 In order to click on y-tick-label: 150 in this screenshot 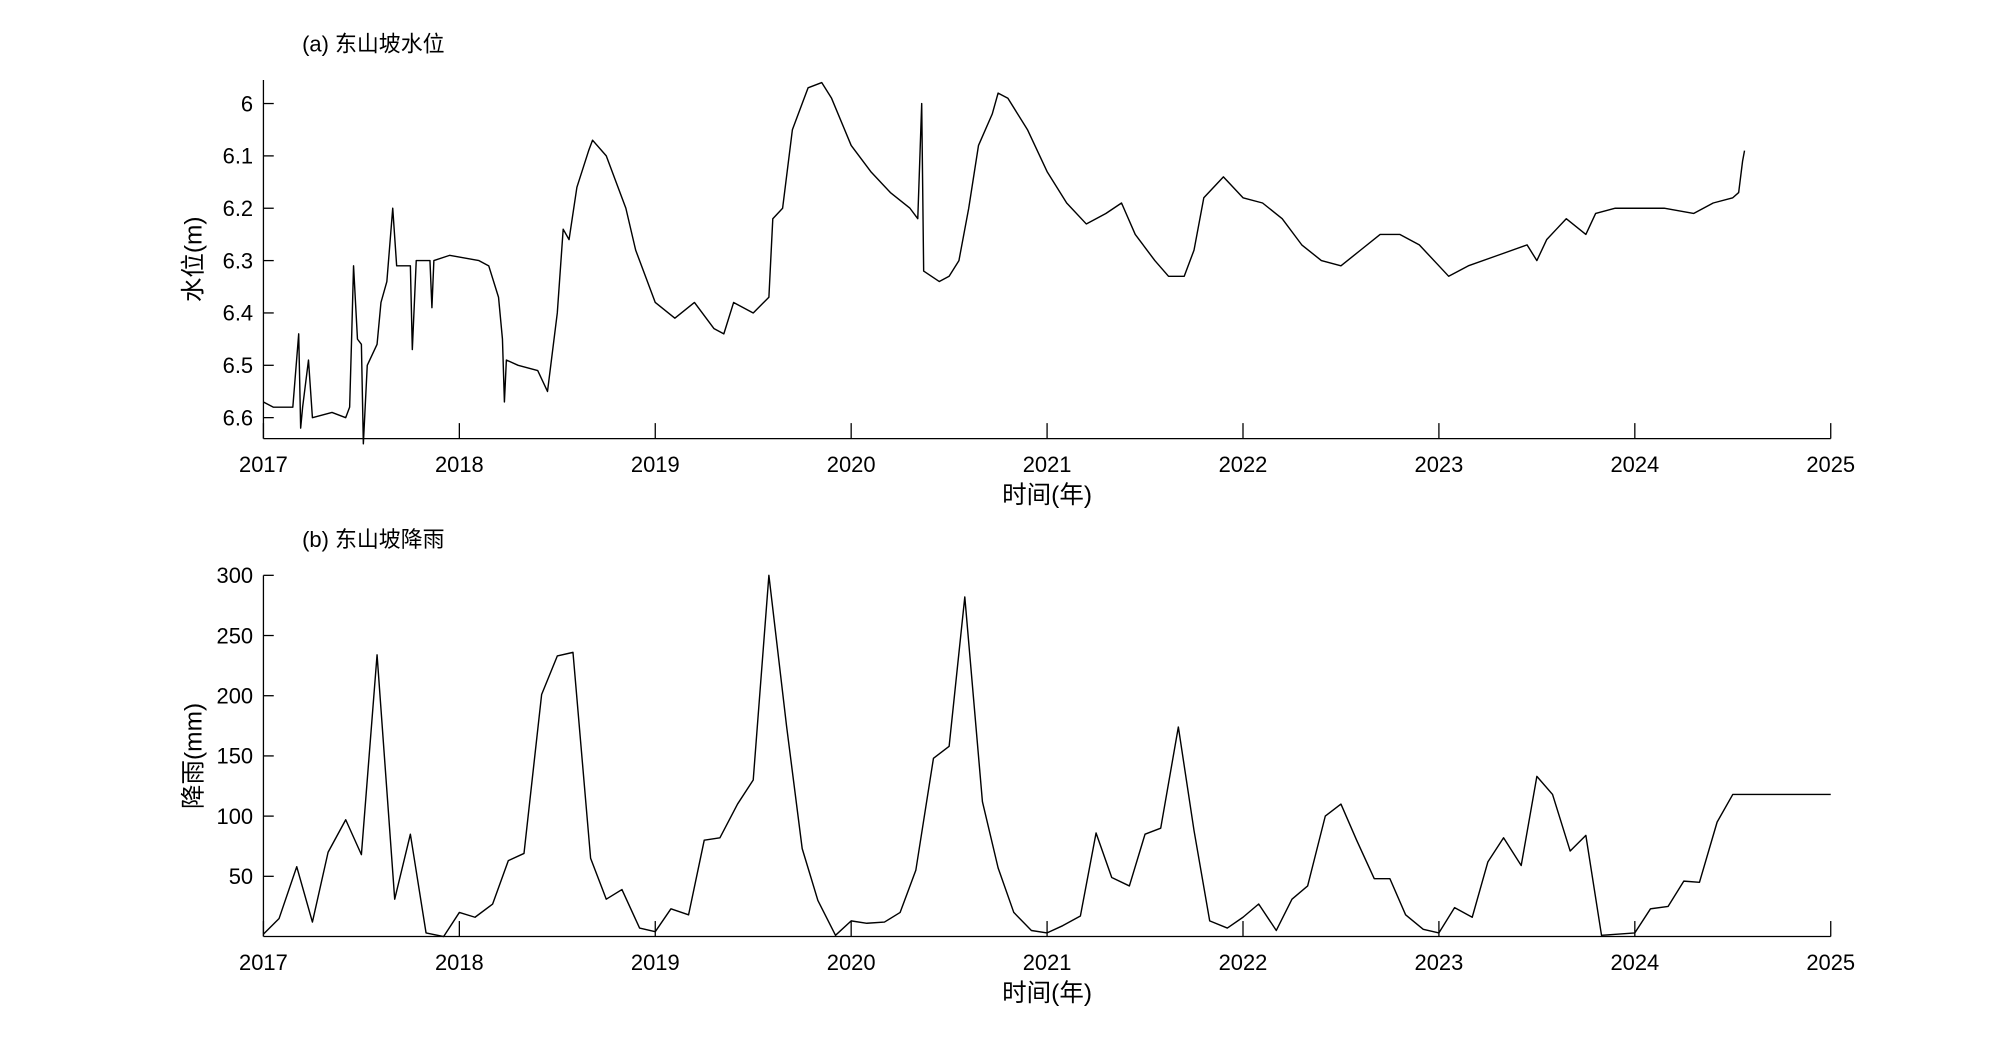, I will do `click(235, 756)`.